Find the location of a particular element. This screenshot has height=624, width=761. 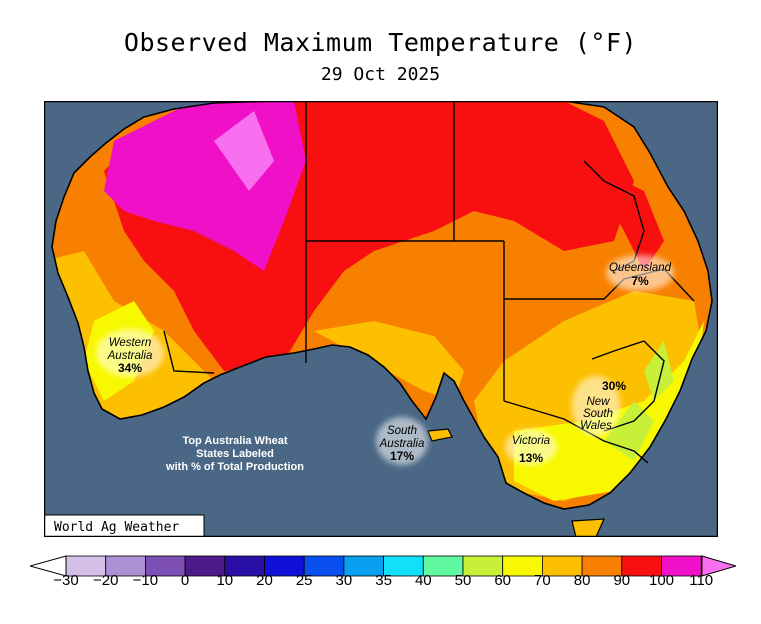

legend-tick-label: 35 is located at coordinates (383, 580).